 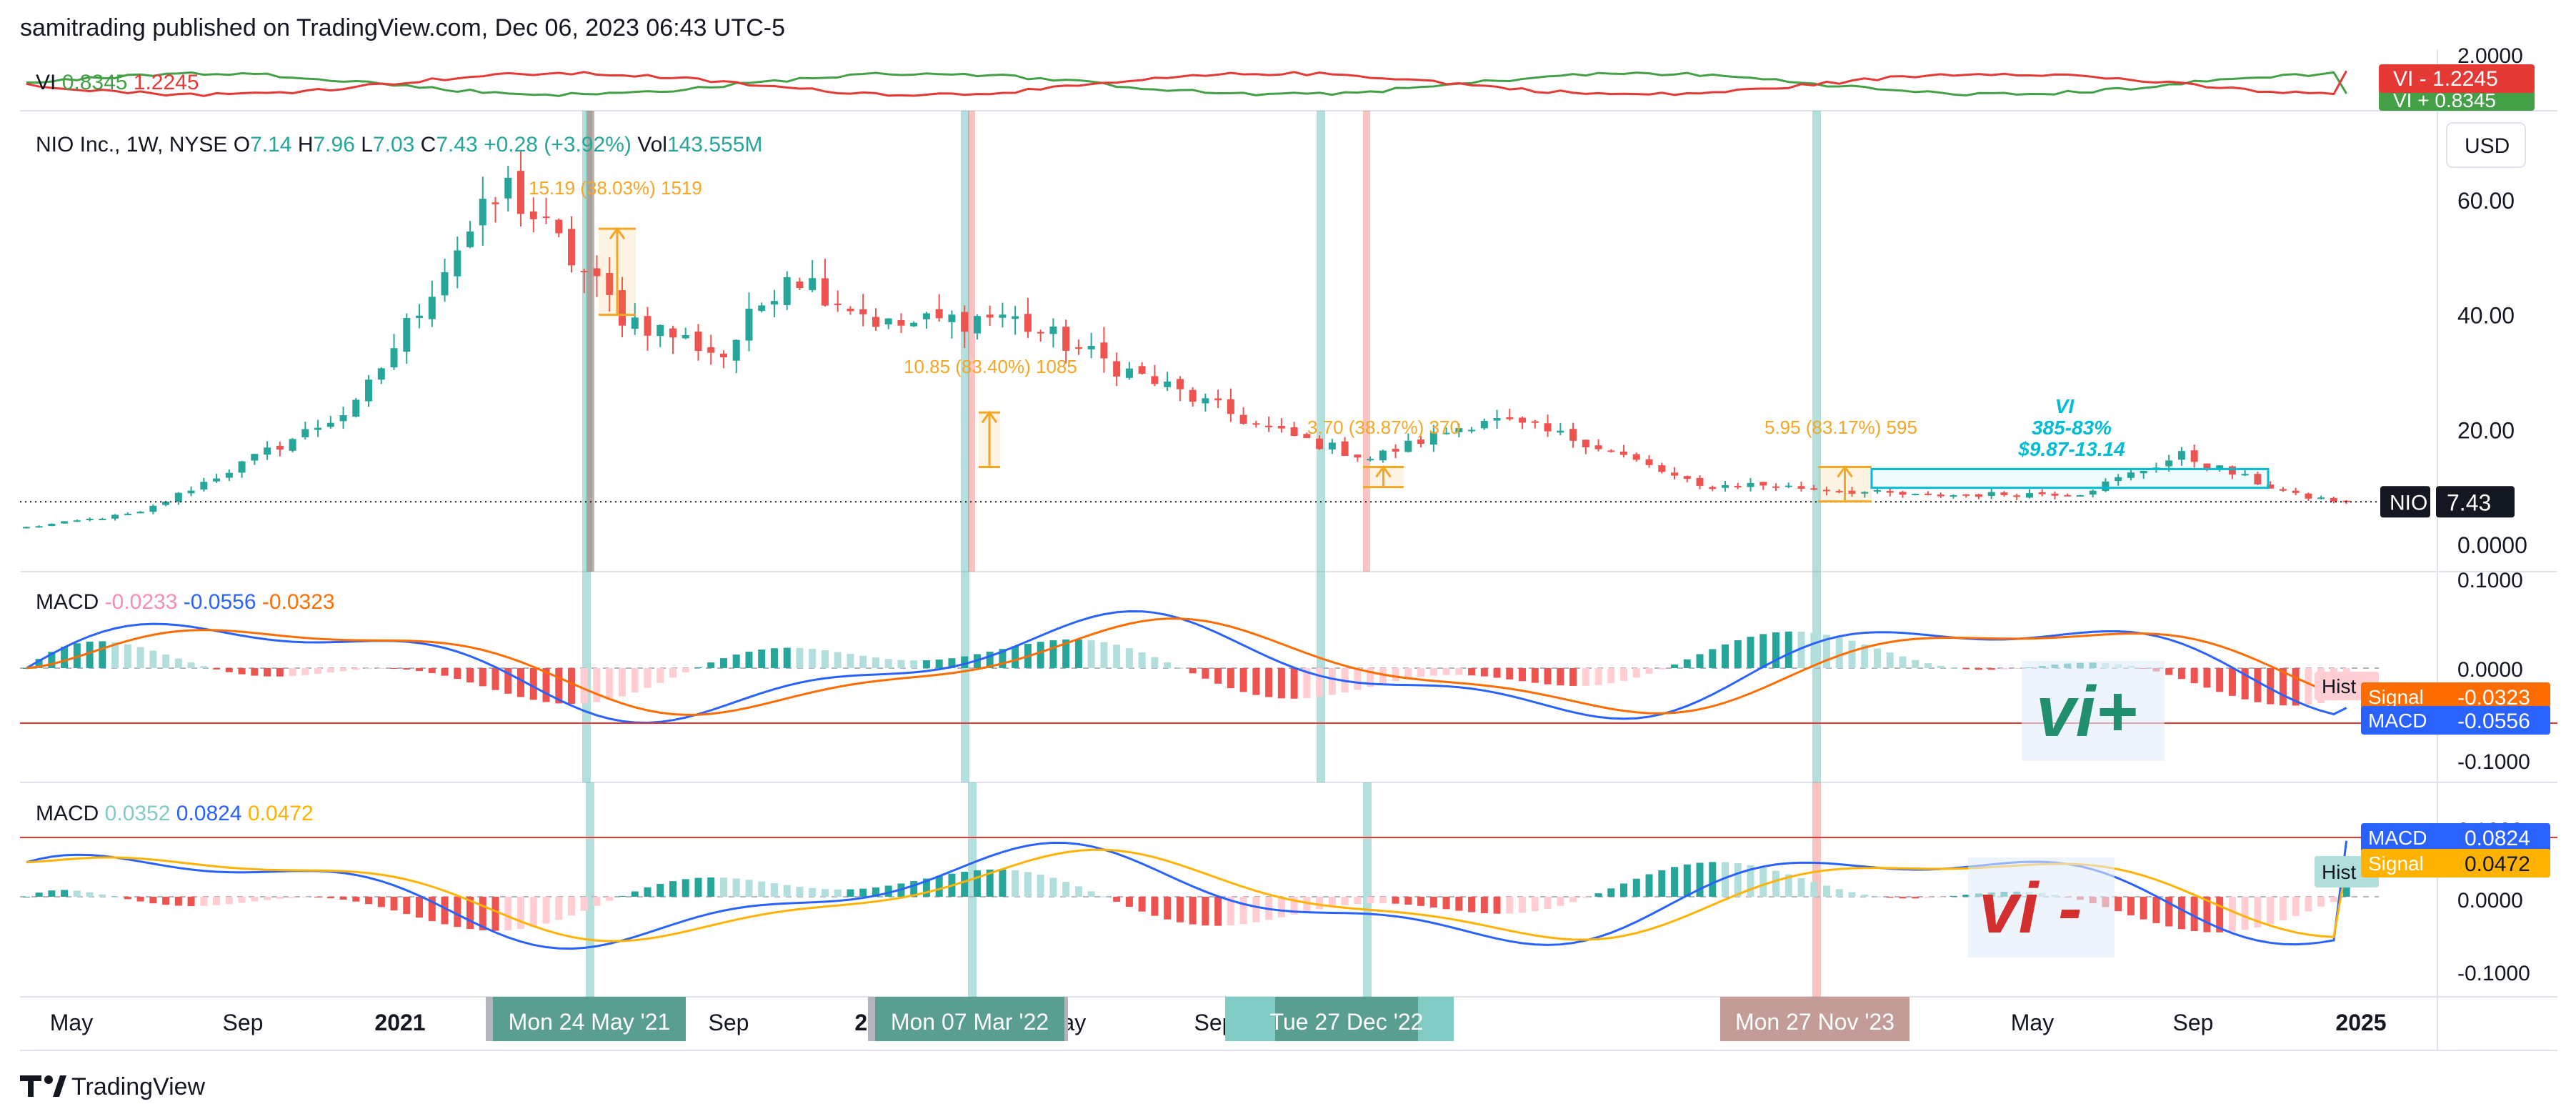 I want to click on vi-plus-line, so click(x=1186, y=84).